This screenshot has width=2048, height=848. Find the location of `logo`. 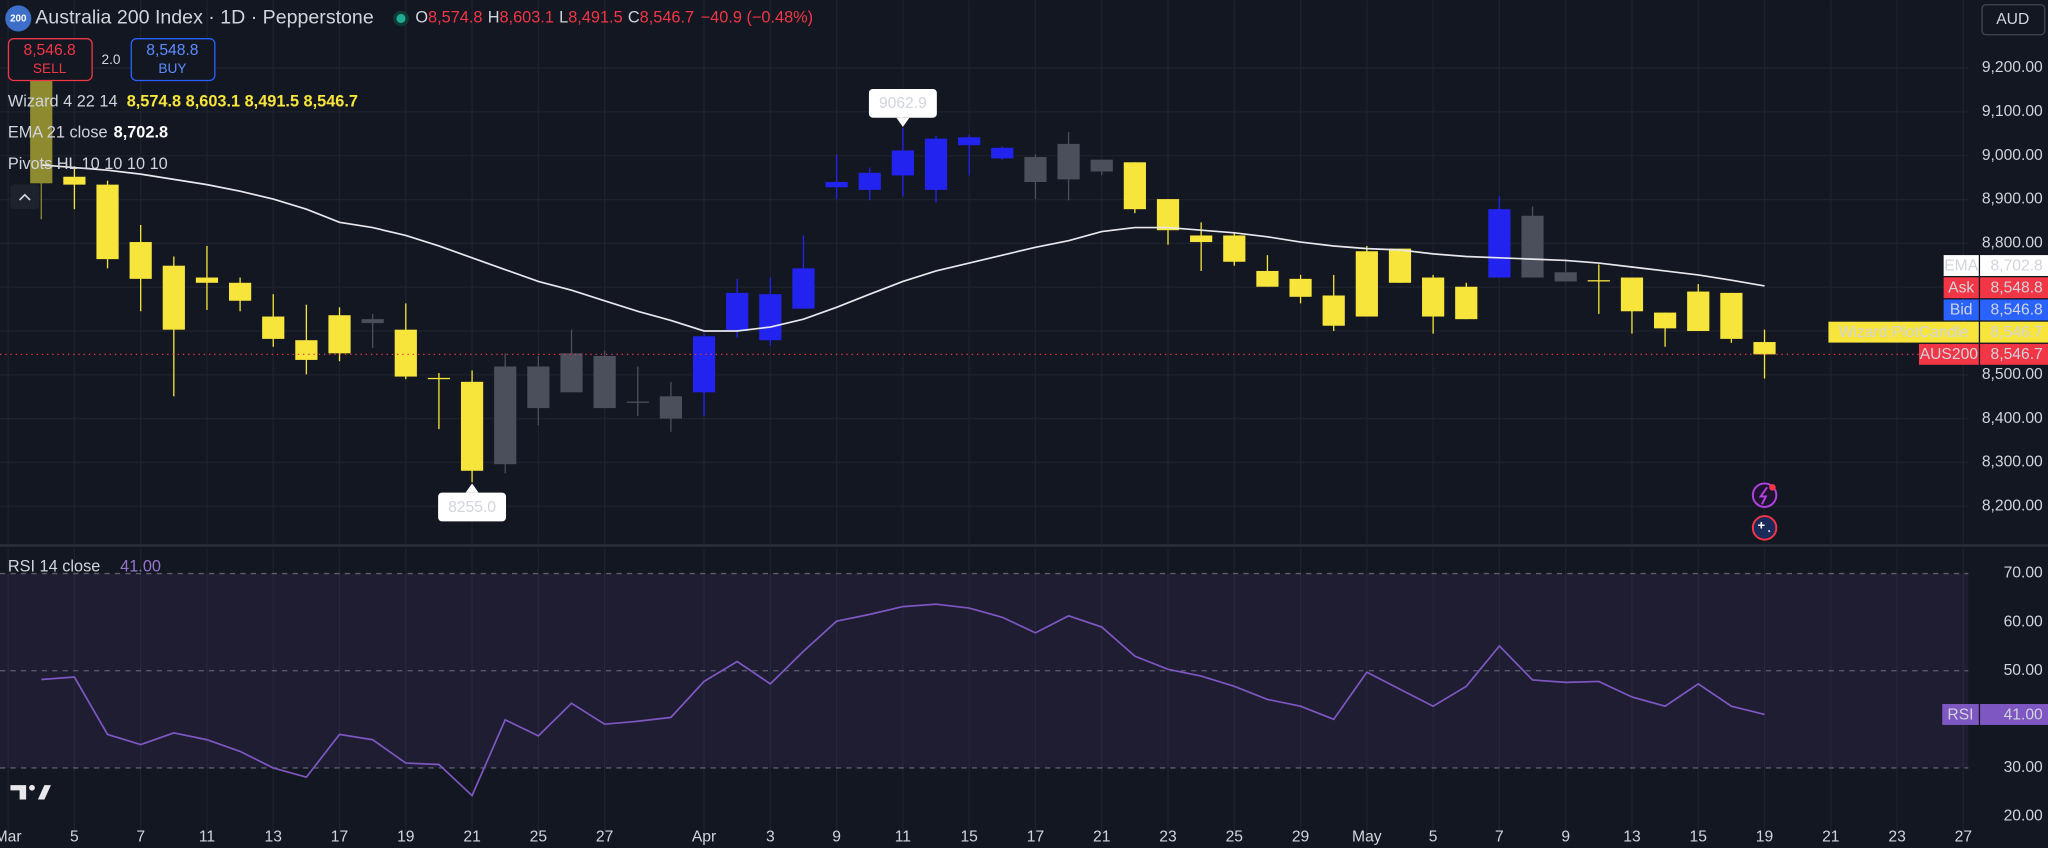

logo is located at coordinates (30, 792).